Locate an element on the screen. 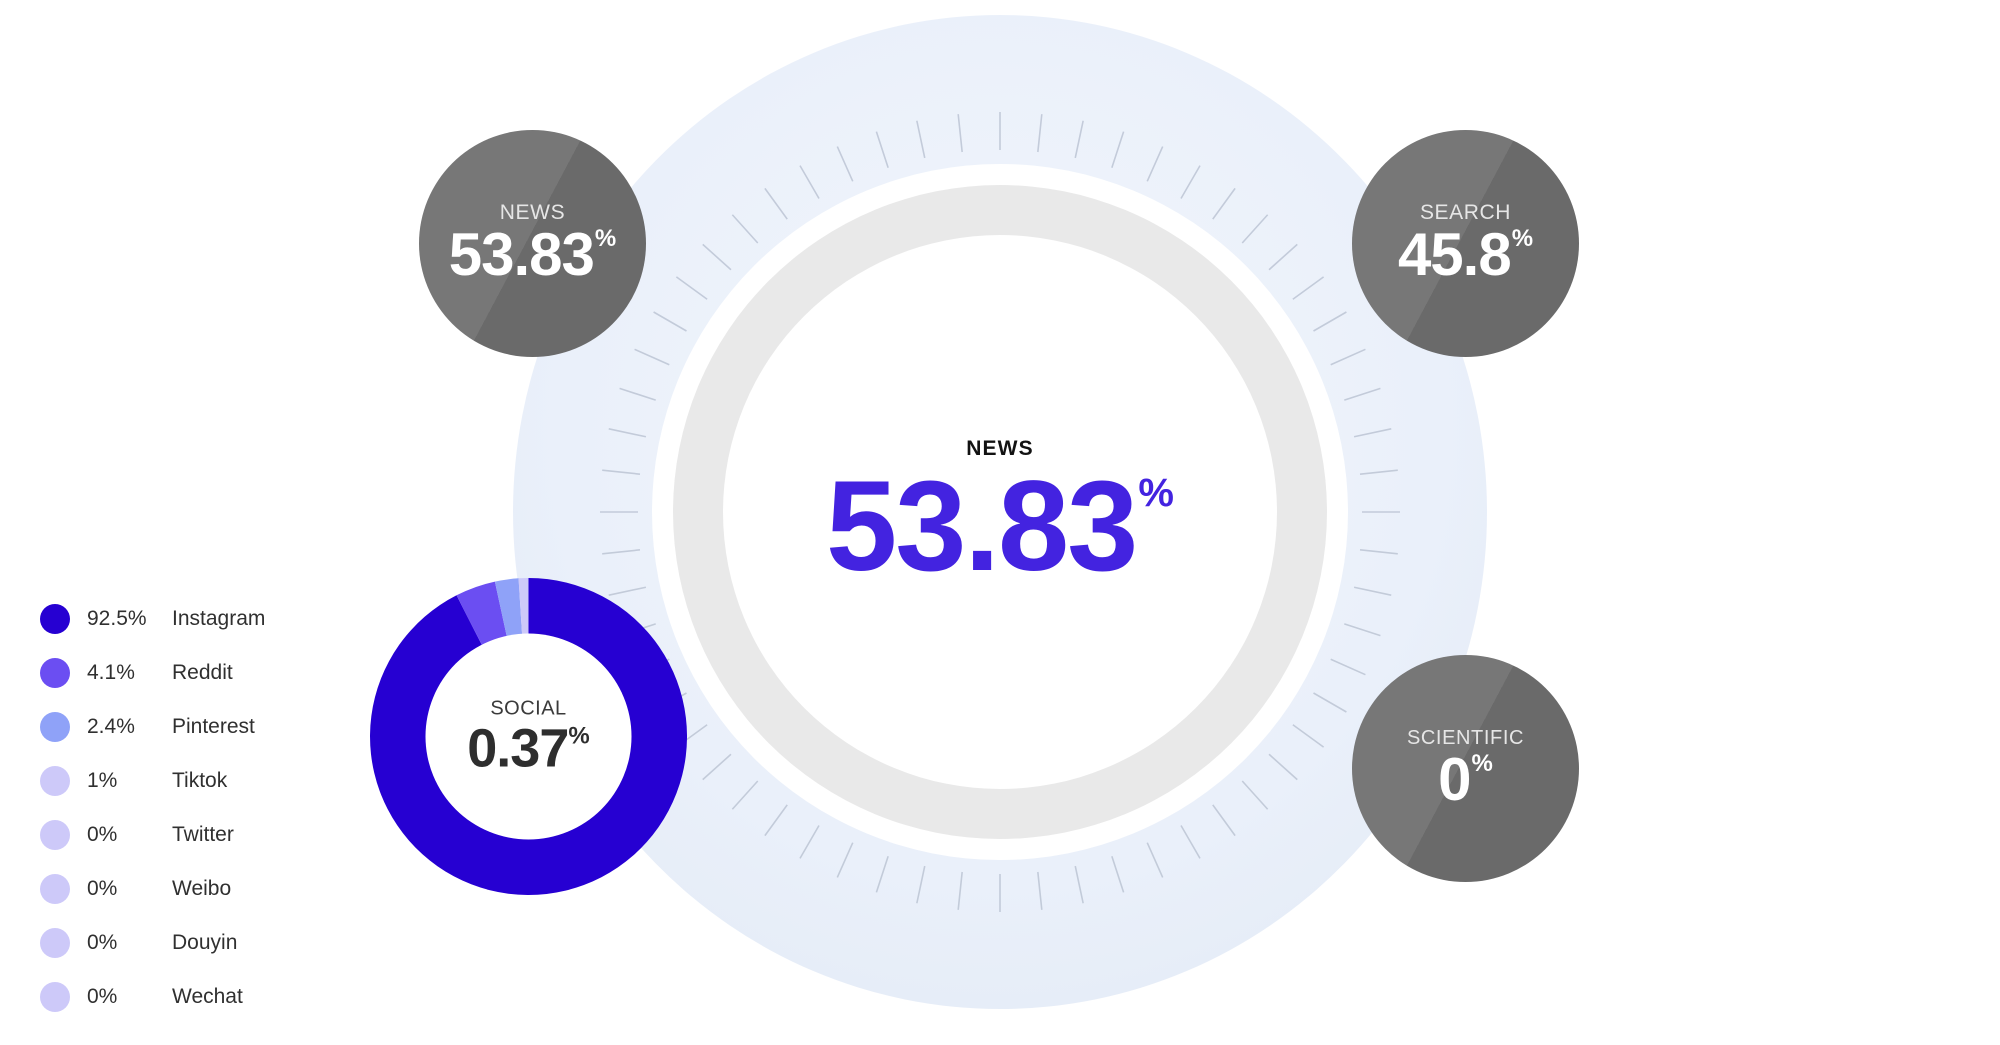 This screenshot has width=2000, height=1045. metric-bubble-scientific-label: SCIENTIFIC is located at coordinates (1465, 737).